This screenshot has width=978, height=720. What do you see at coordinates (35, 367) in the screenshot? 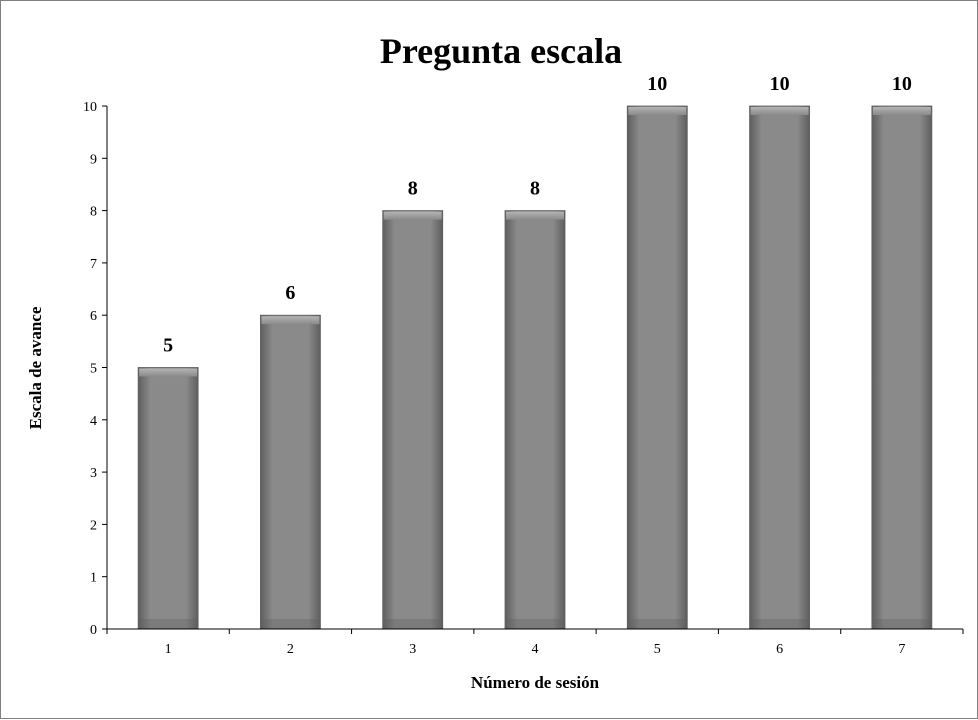
I see `y-axis-label: Escala de avance` at bounding box center [35, 367].